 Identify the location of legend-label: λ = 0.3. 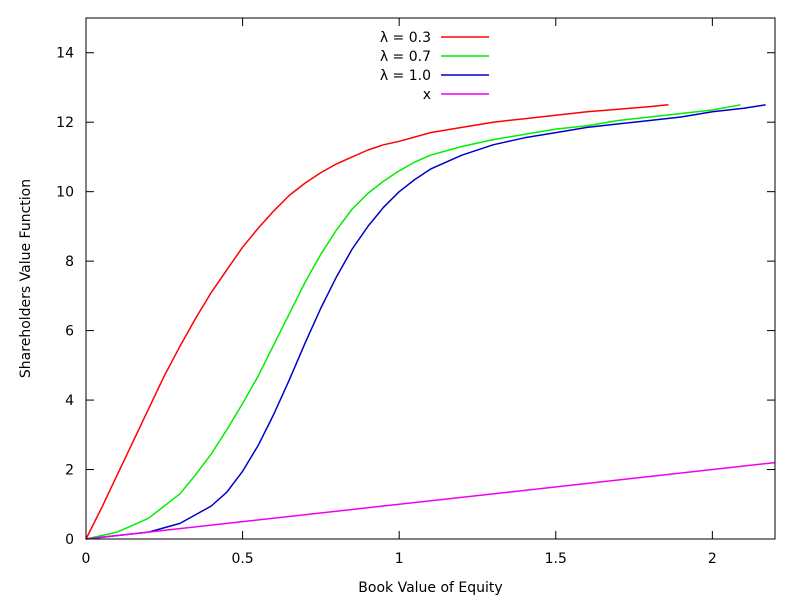
(405, 38).